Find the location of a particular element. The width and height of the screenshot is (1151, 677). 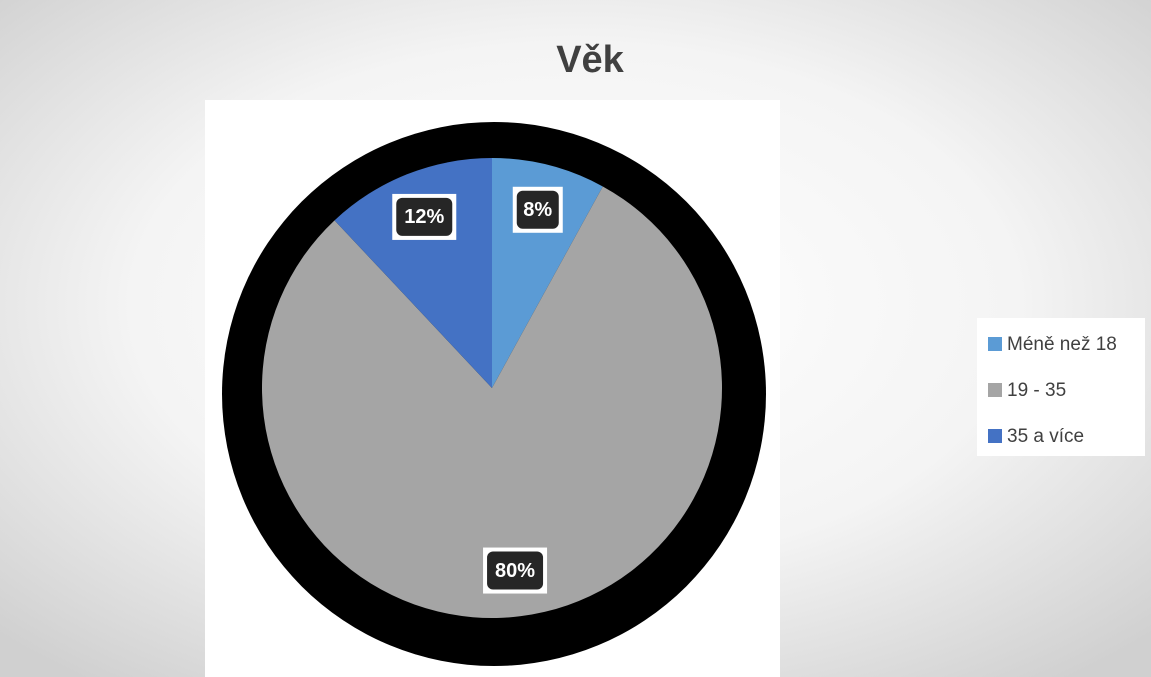

legend-box is located at coordinates (1061, 387).